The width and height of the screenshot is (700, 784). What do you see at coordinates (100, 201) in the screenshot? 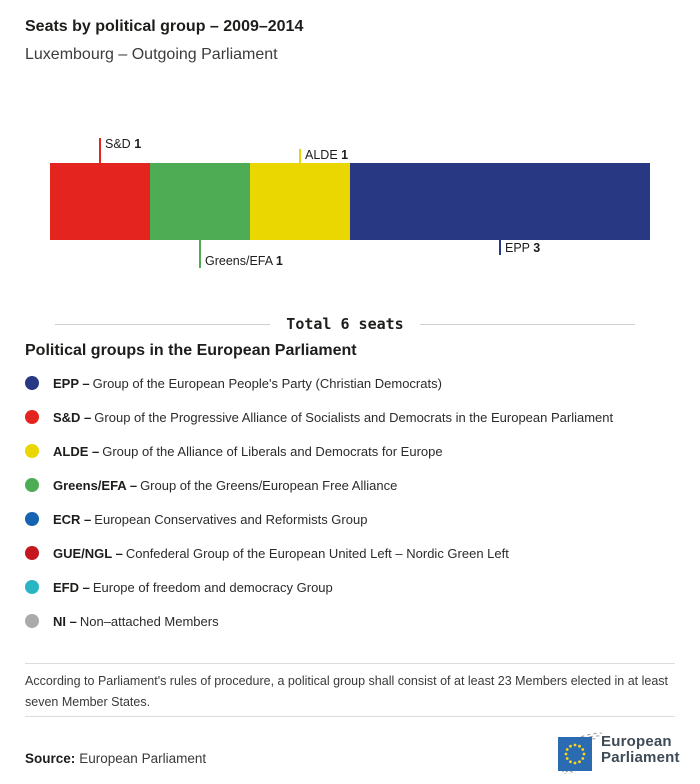
I see `bar-segment-s-d` at bounding box center [100, 201].